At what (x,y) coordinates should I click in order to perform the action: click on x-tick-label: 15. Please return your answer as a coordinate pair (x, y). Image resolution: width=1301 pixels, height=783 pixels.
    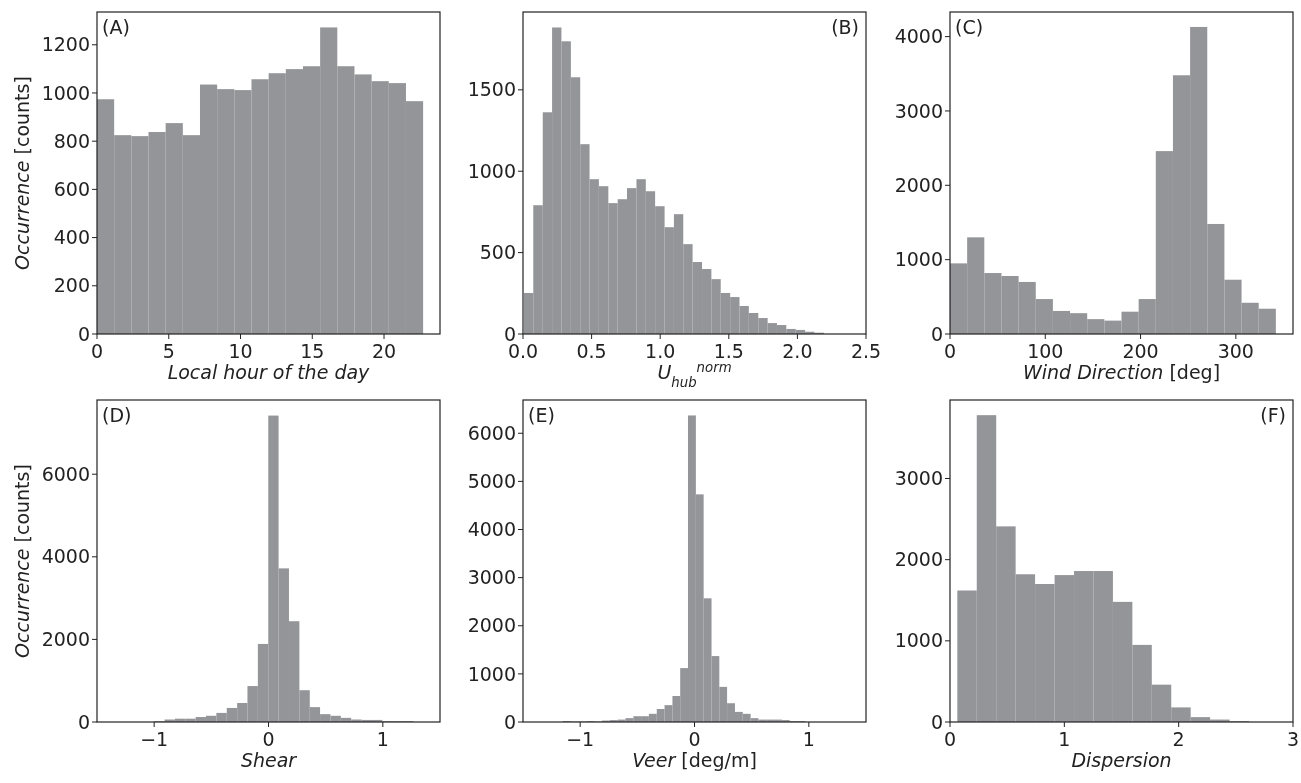
    Looking at the image, I should click on (312, 351).